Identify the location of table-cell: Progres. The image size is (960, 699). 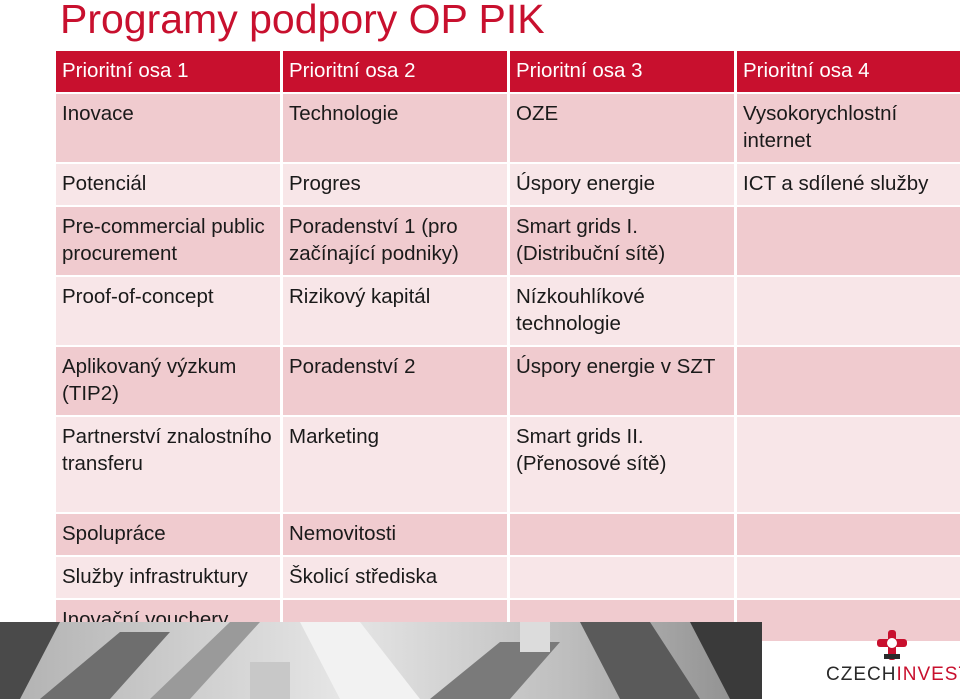
(395, 184).